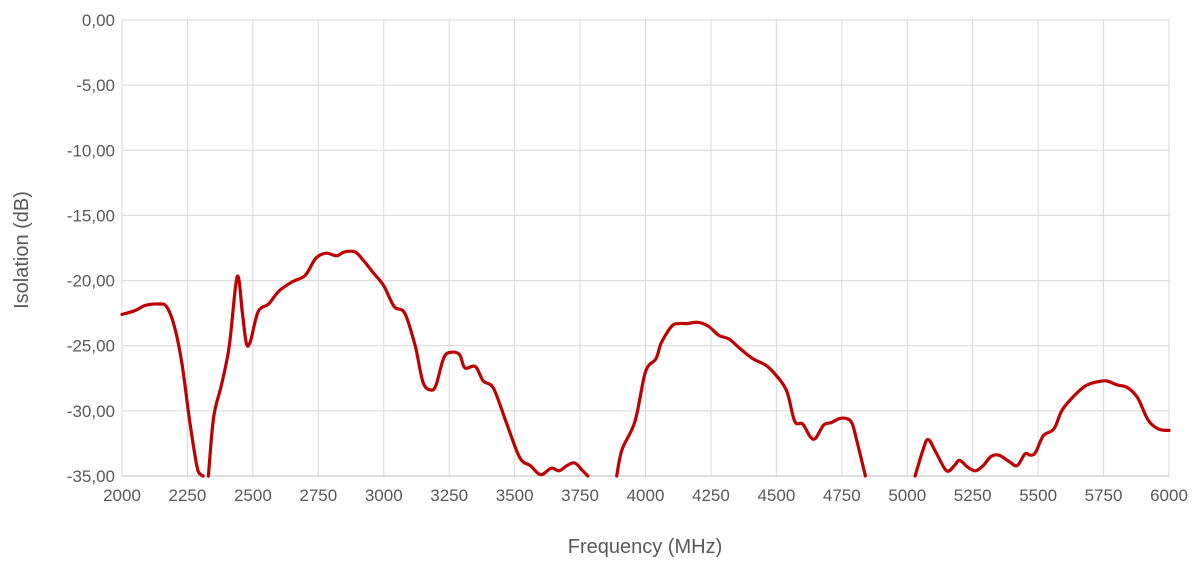 The height and width of the screenshot is (561, 1195). What do you see at coordinates (711, 495) in the screenshot?
I see `x-tick-label: 4250` at bounding box center [711, 495].